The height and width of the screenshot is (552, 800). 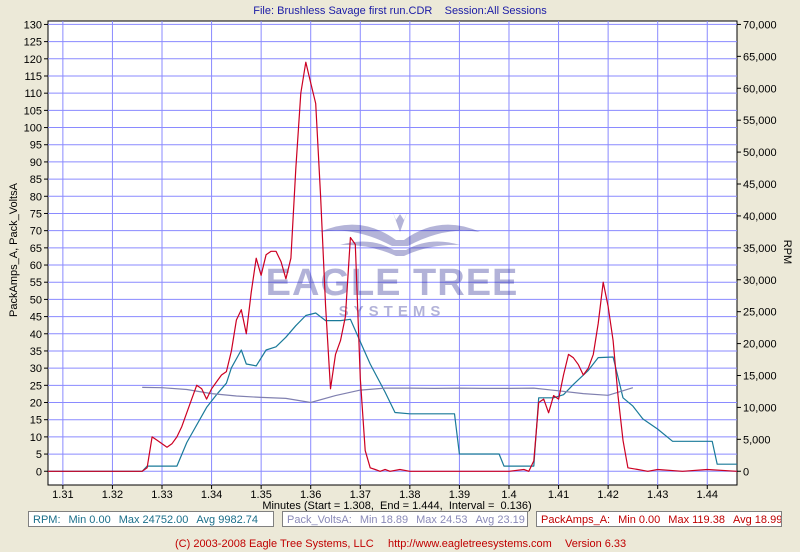 What do you see at coordinates (33, 60) in the screenshot?
I see `y-left-tick-label: 120` at bounding box center [33, 60].